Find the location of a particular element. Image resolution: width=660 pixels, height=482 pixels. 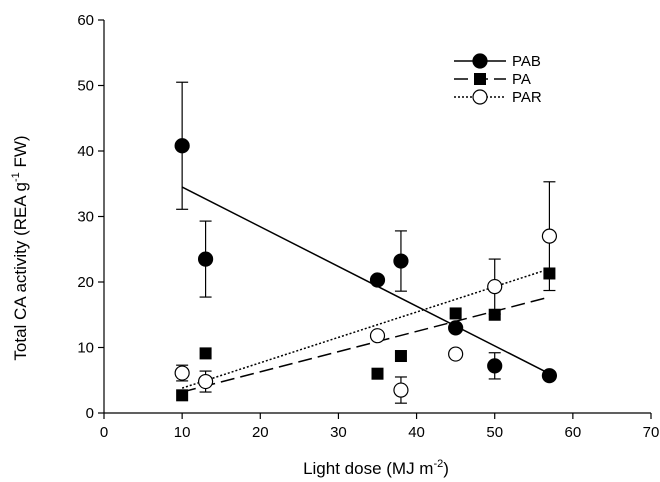

y-tick-label: 40 is located at coordinates (85, 151).